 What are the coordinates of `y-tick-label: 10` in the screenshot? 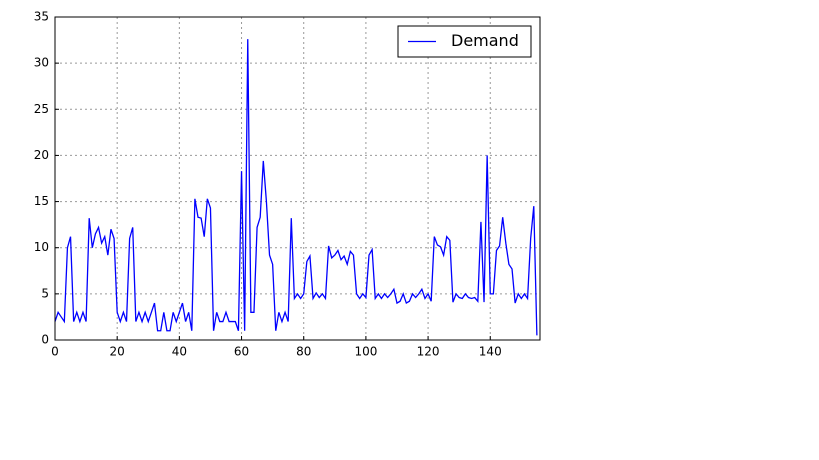 It's located at (41, 247).